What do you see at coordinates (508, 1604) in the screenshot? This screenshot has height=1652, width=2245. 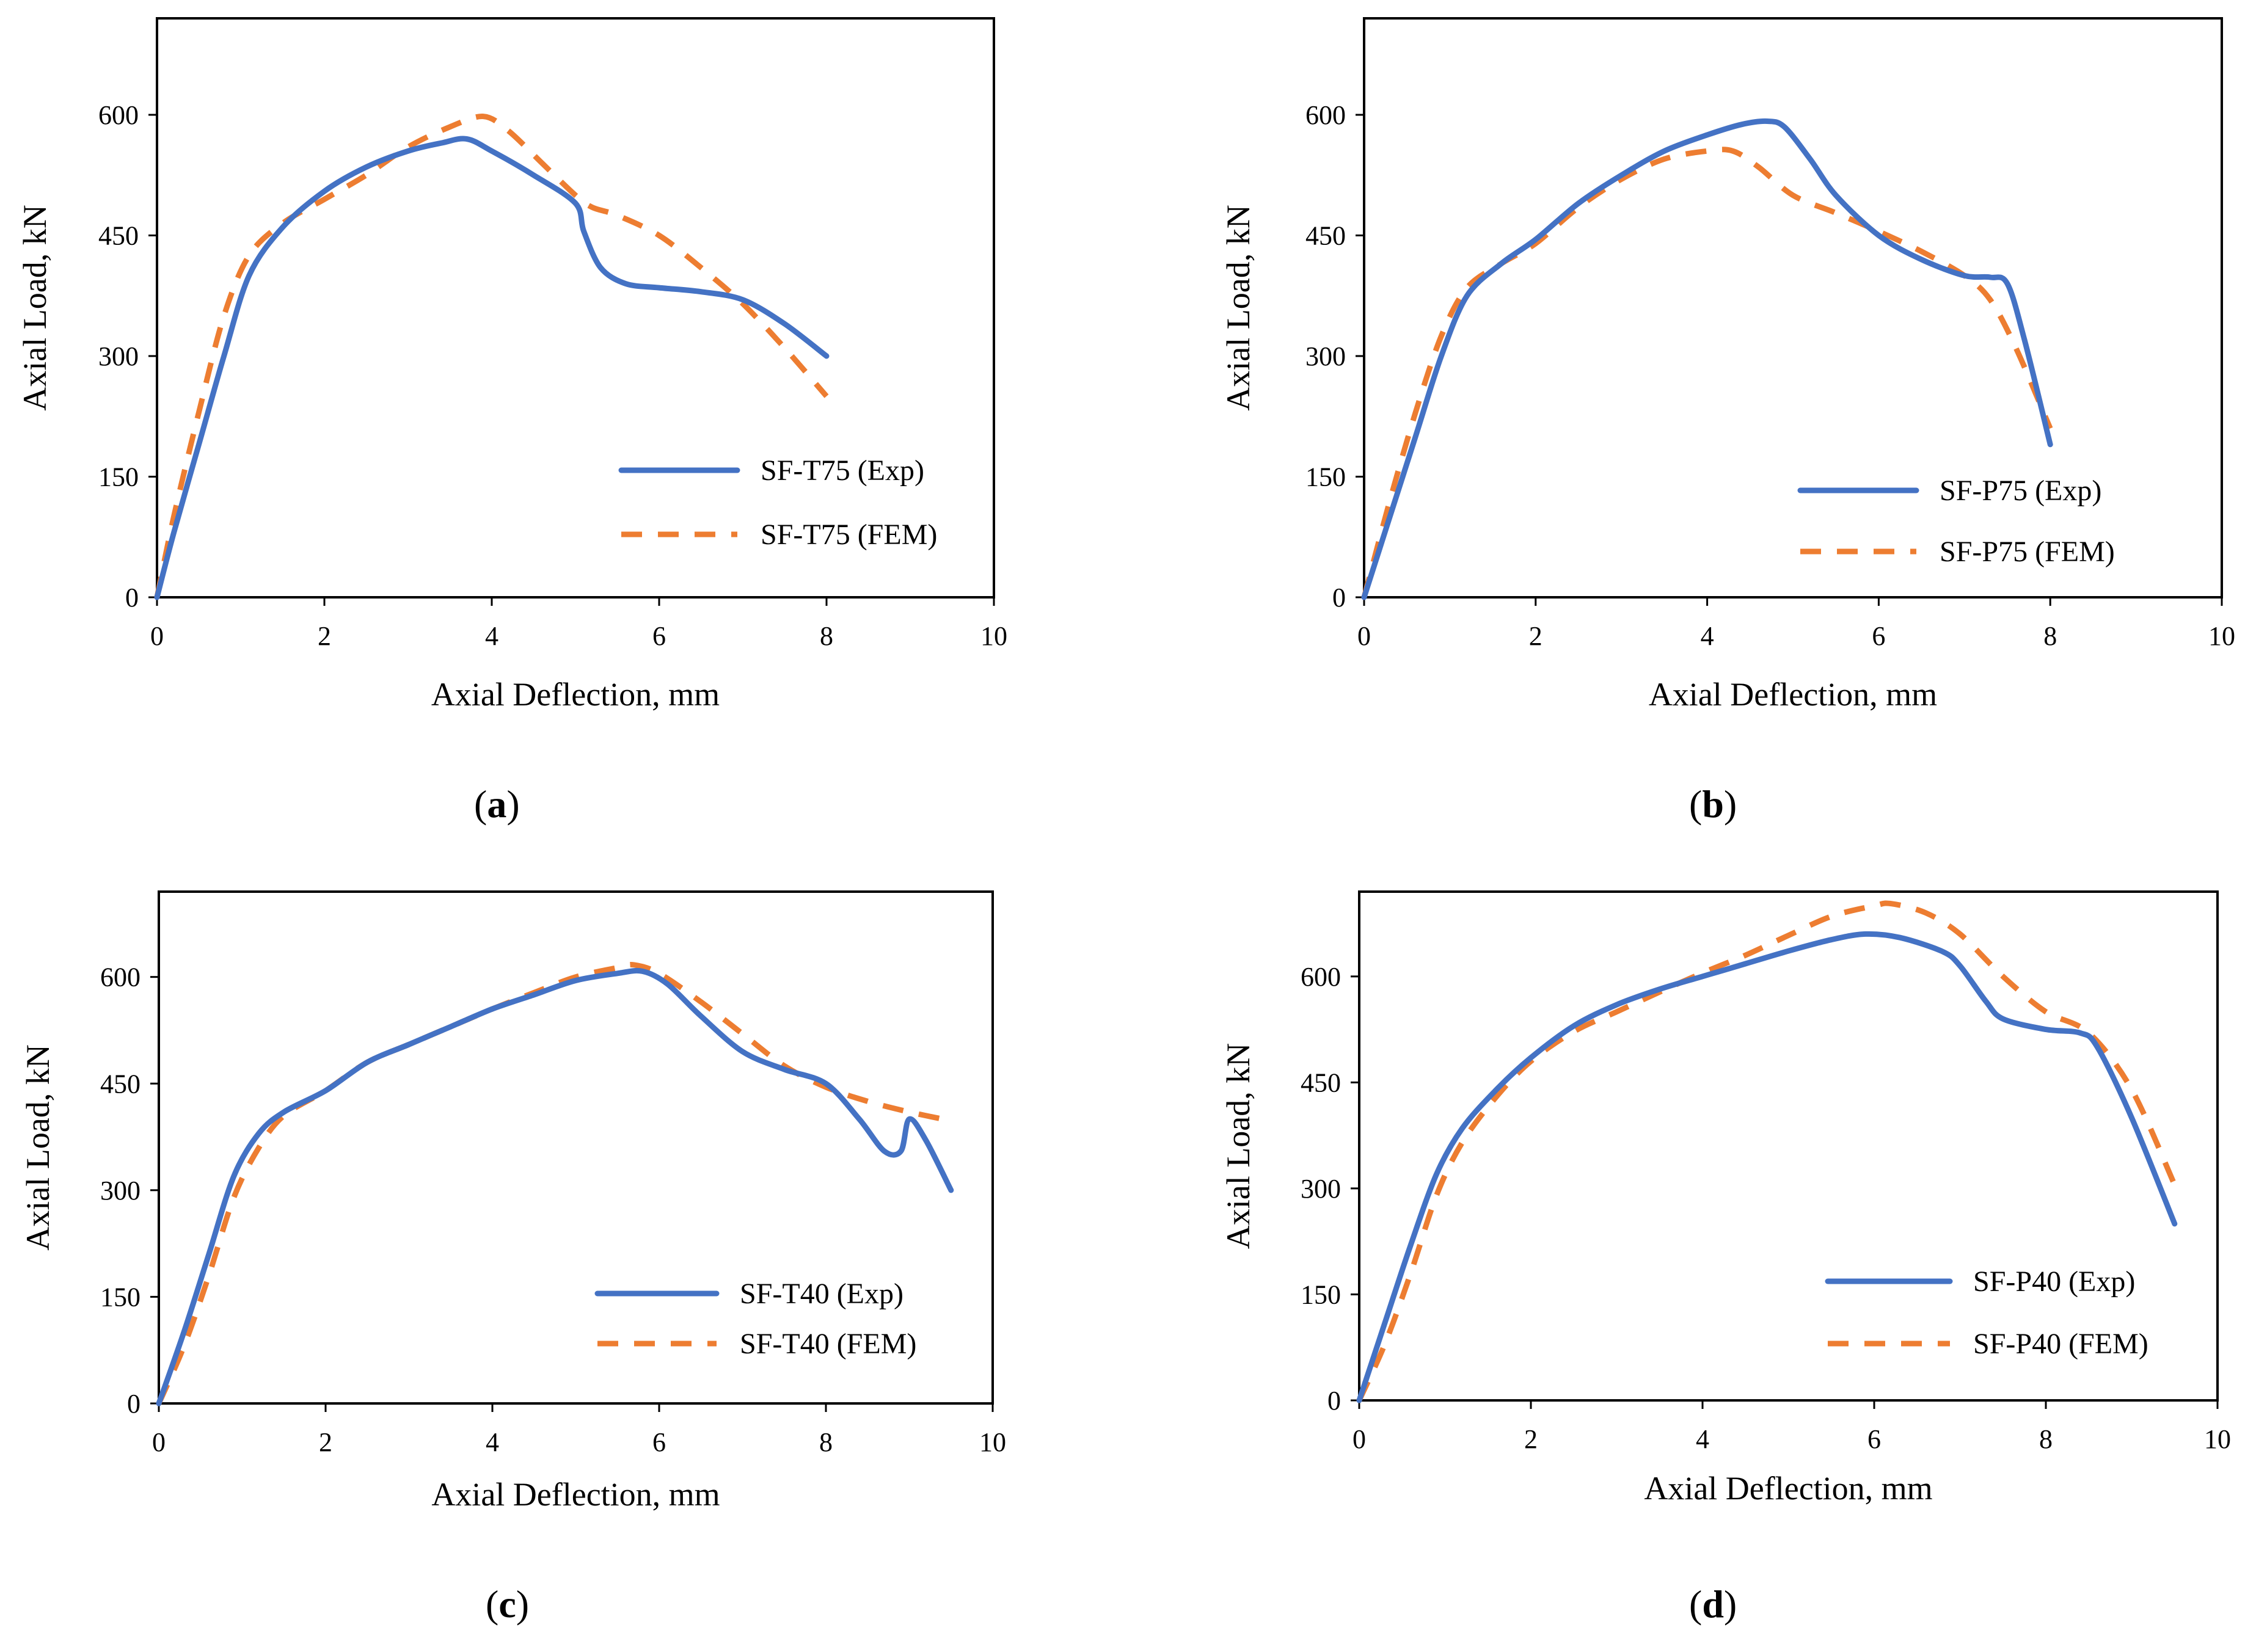 I see `panel-letter-c: (c)` at bounding box center [508, 1604].